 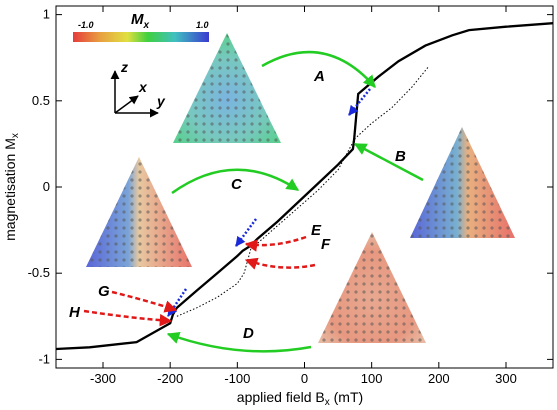 What do you see at coordinates (372, 378) in the screenshot?
I see `x-tick-label: 100` at bounding box center [372, 378].